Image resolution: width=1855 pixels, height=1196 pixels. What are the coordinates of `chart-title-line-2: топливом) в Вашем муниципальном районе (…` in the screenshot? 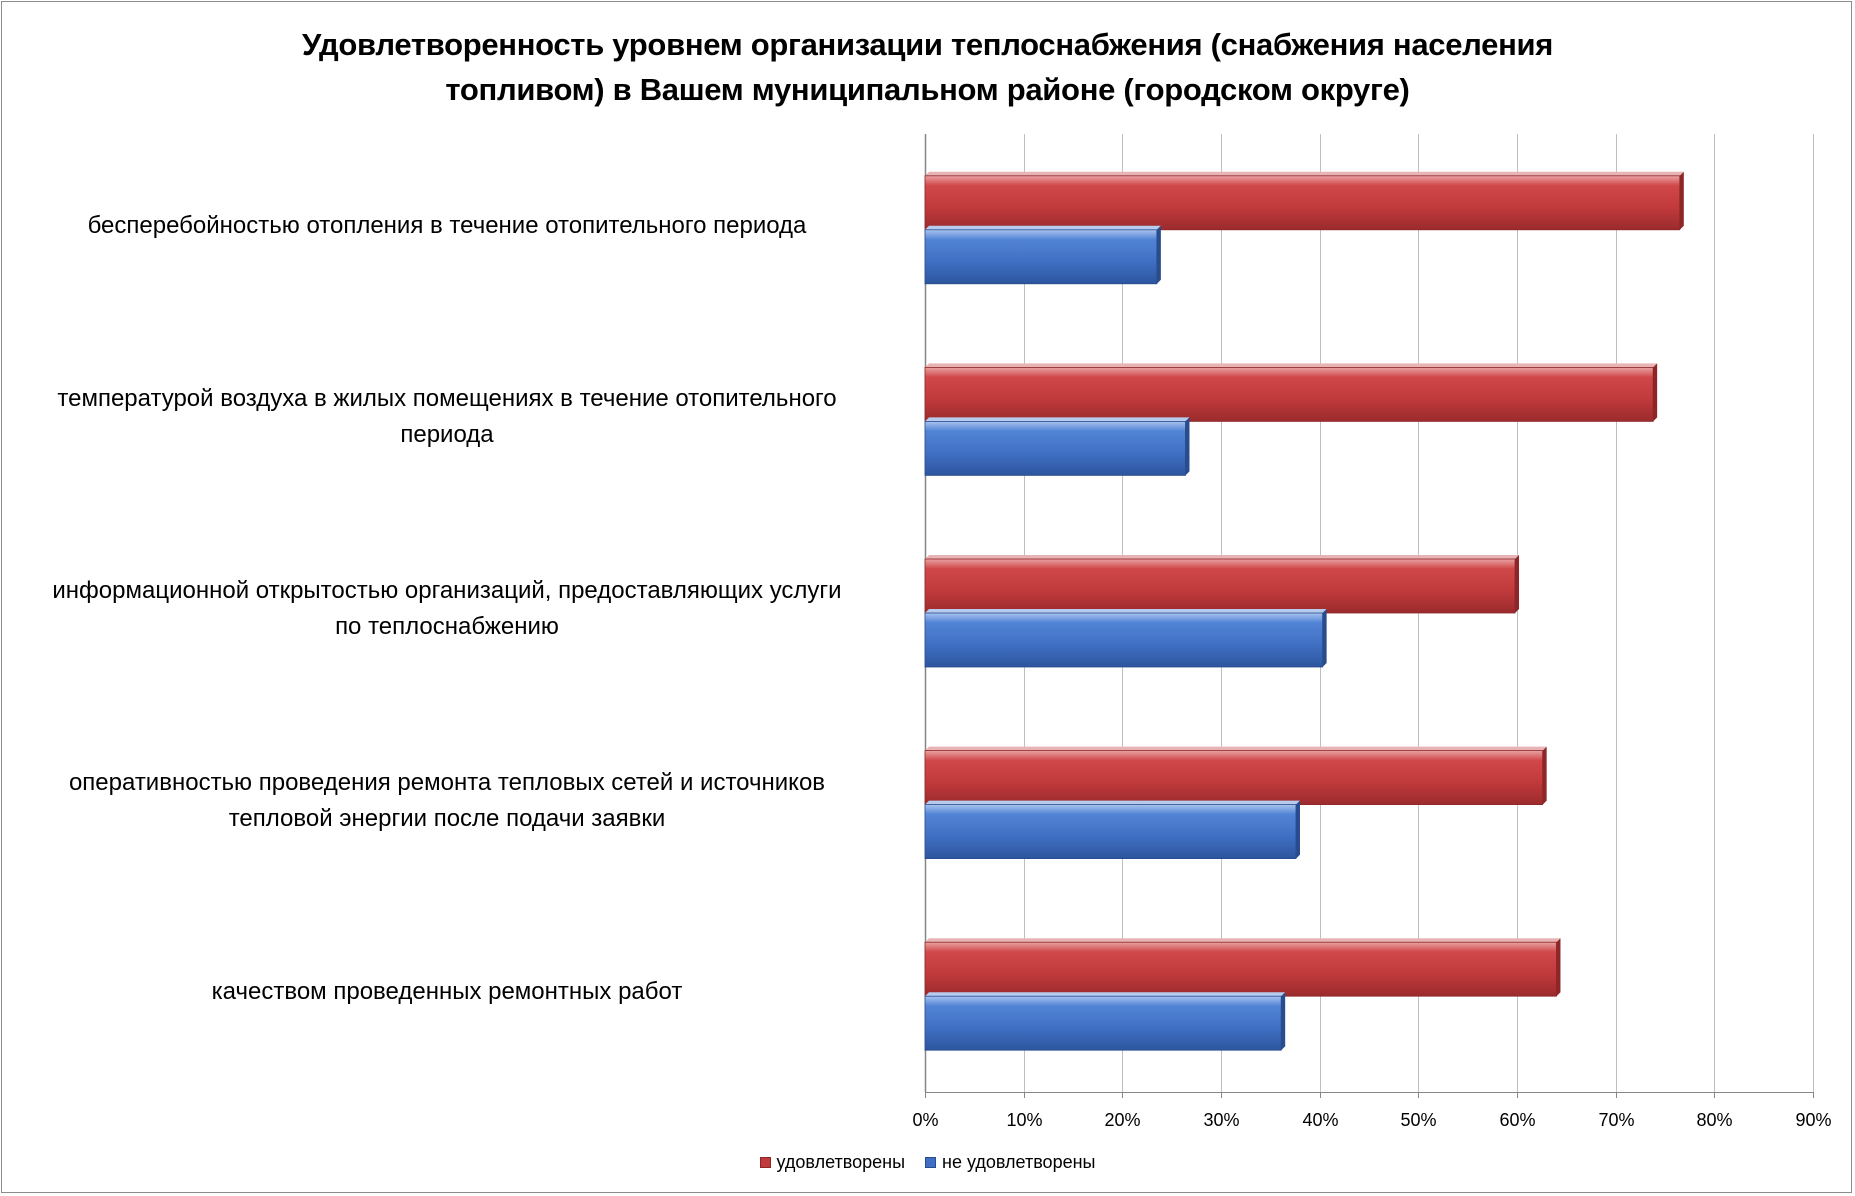 It's located at (927, 89).